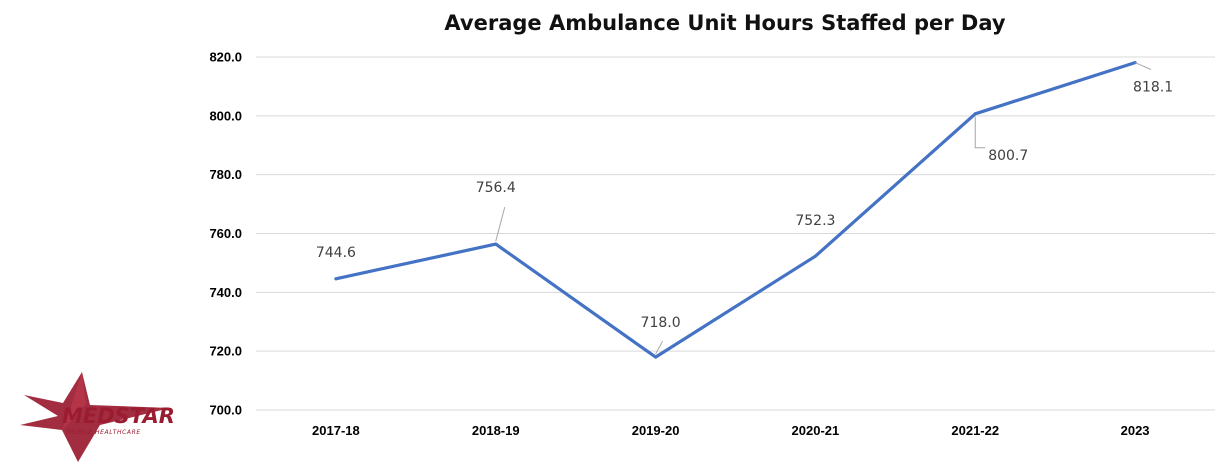 The height and width of the screenshot is (473, 1215). What do you see at coordinates (225, 351) in the screenshot?
I see `y-tick-label: 720.0` at bounding box center [225, 351].